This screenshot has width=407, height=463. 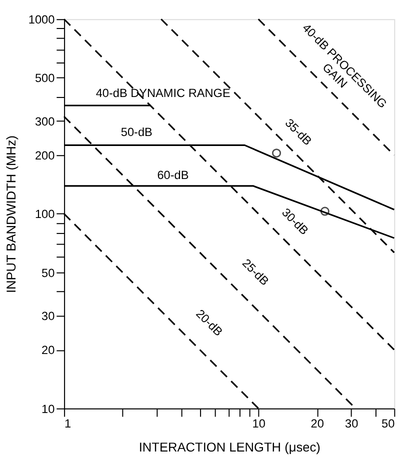 I want to click on x-tick-label: 30, so click(x=352, y=423).